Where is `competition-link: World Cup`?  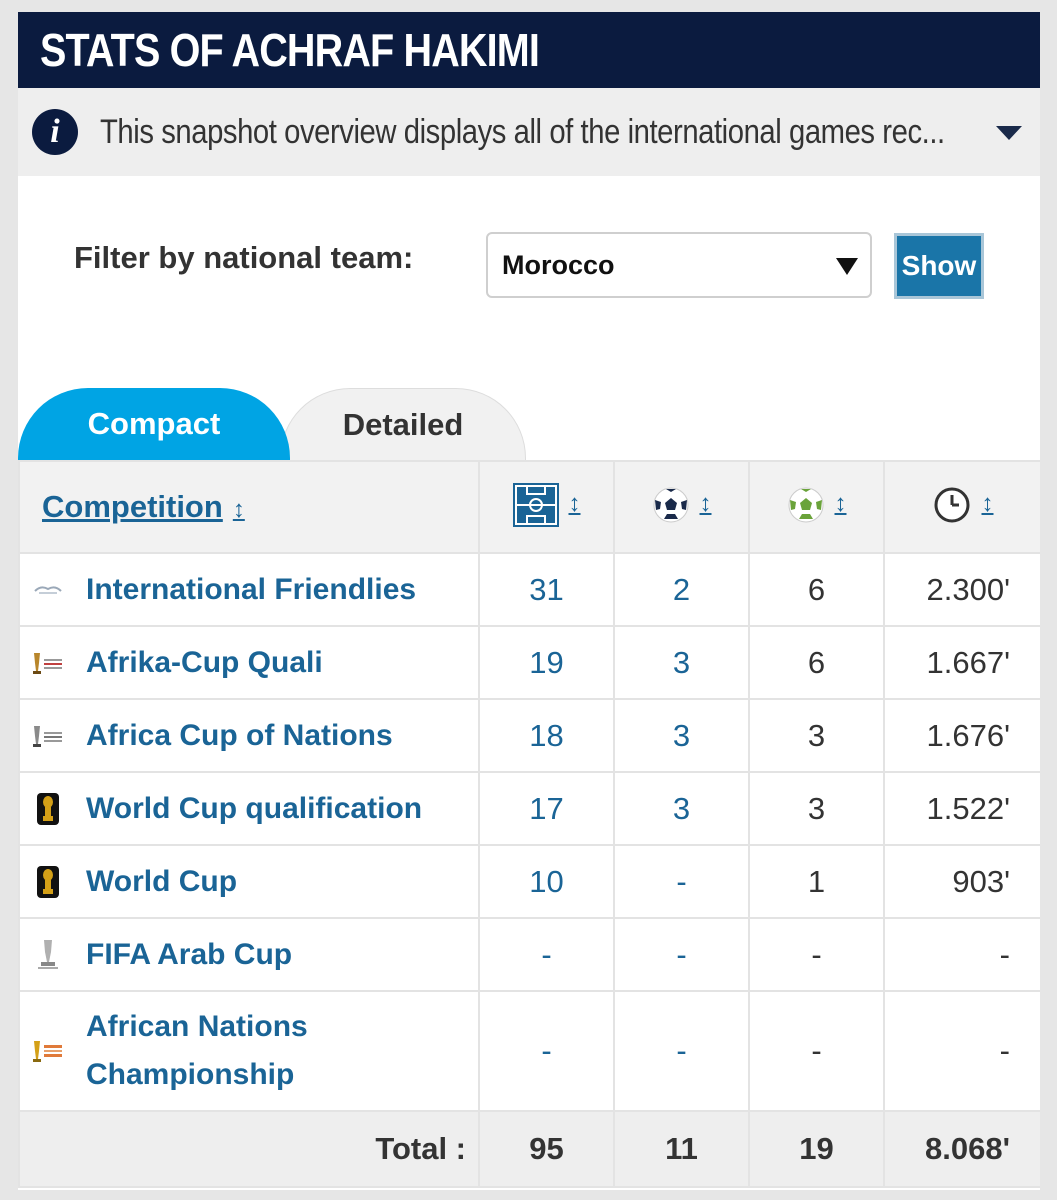 competition-link: World Cup is located at coordinates (162, 881).